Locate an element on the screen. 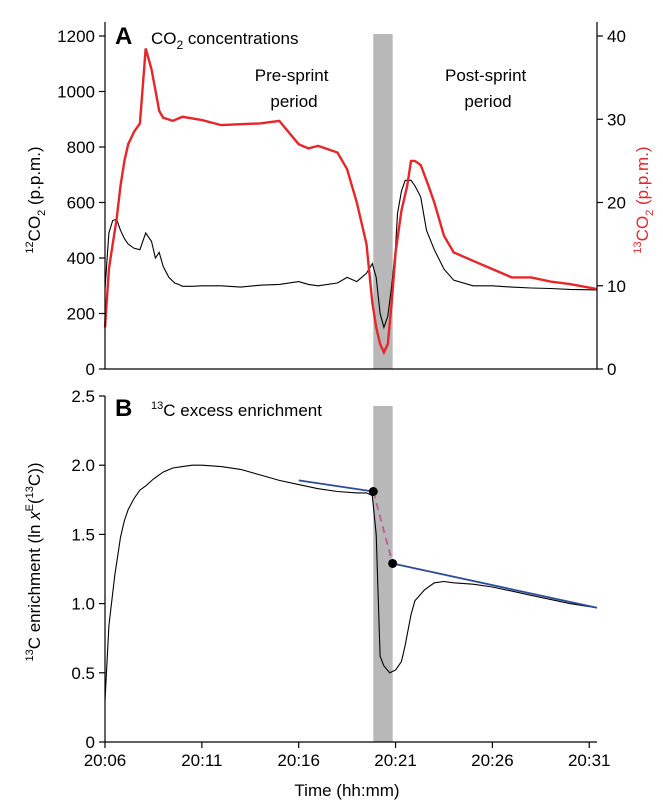 The image size is (663, 805). pre-sprint-fit-line is located at coordinates (336, 486).